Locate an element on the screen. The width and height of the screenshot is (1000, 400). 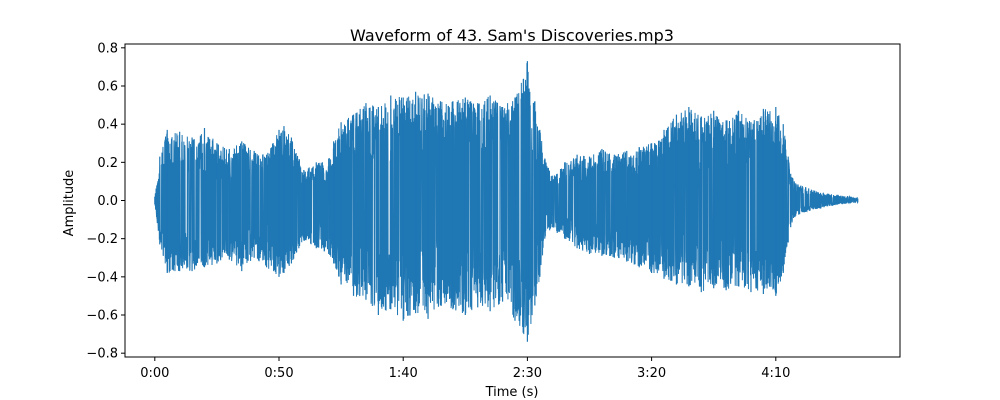
y-tick-label: −0.8 is located at coordinates (102, 354).